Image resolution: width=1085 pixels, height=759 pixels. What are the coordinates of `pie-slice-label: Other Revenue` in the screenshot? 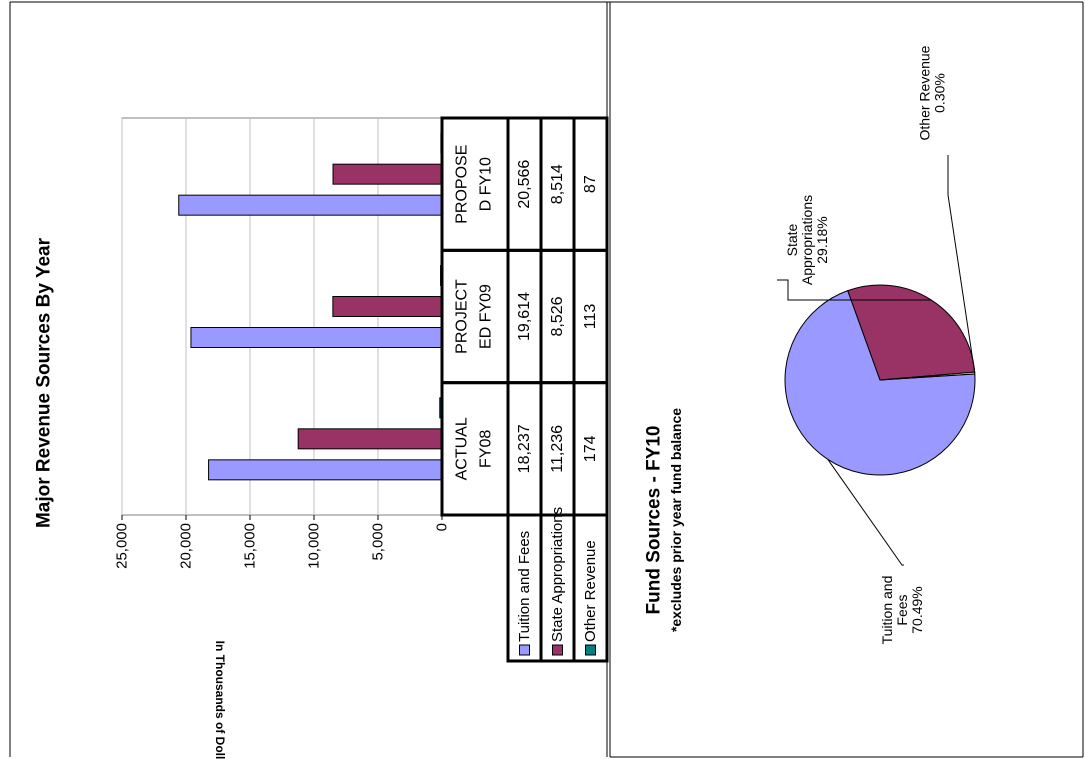 It's located at (925, 92).